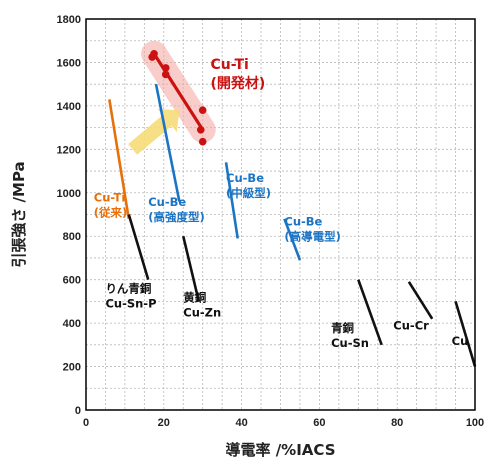  I want to click on y-tick-label: 1400, so click(69, 107).